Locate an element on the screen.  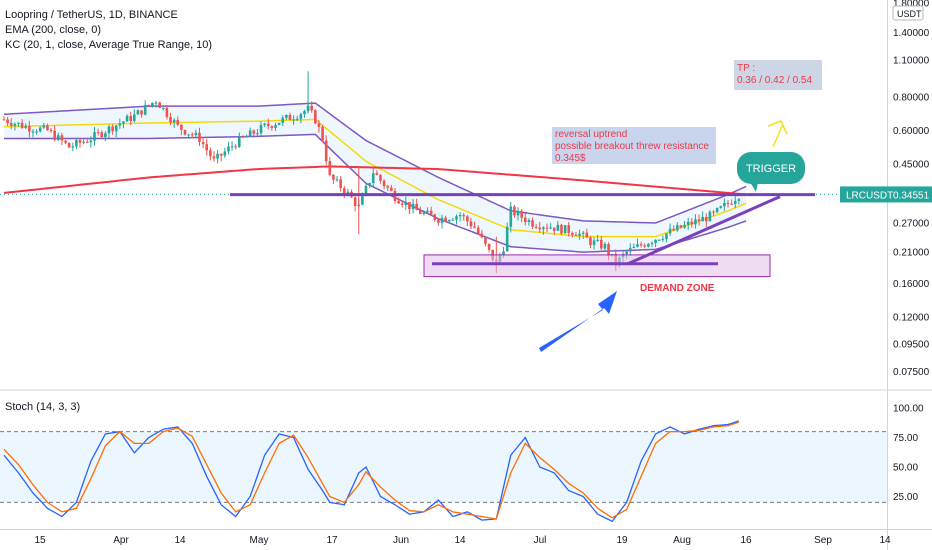
time-tick-label: Sep is located at coordinates (823, 540).